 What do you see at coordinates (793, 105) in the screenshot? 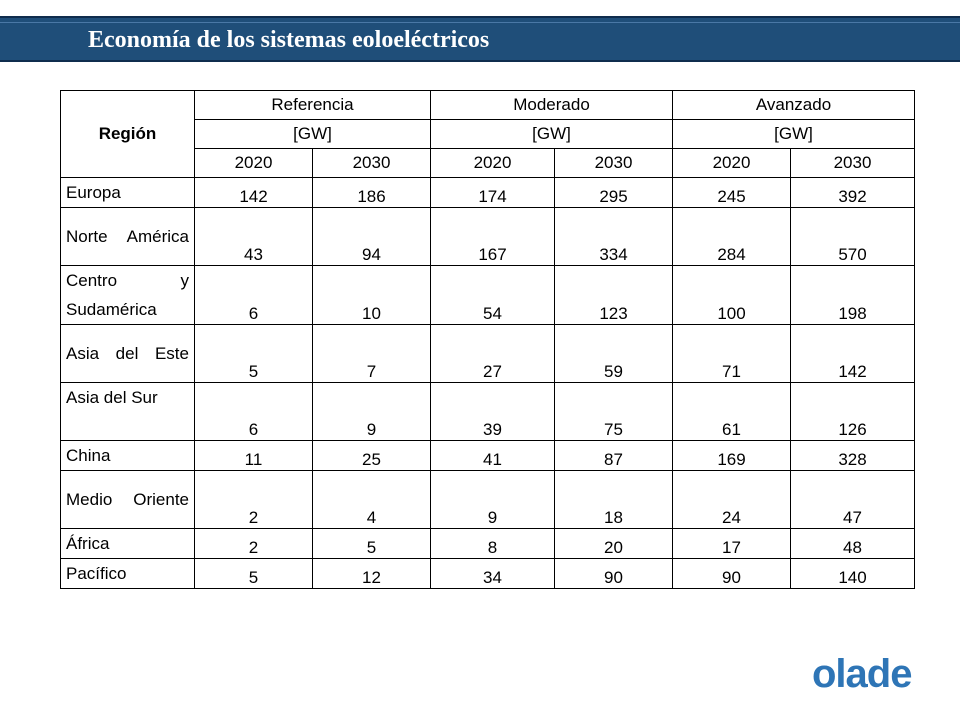
I see `scenario-header-avanzado: Avanzado` at bounding box center [793, 105].